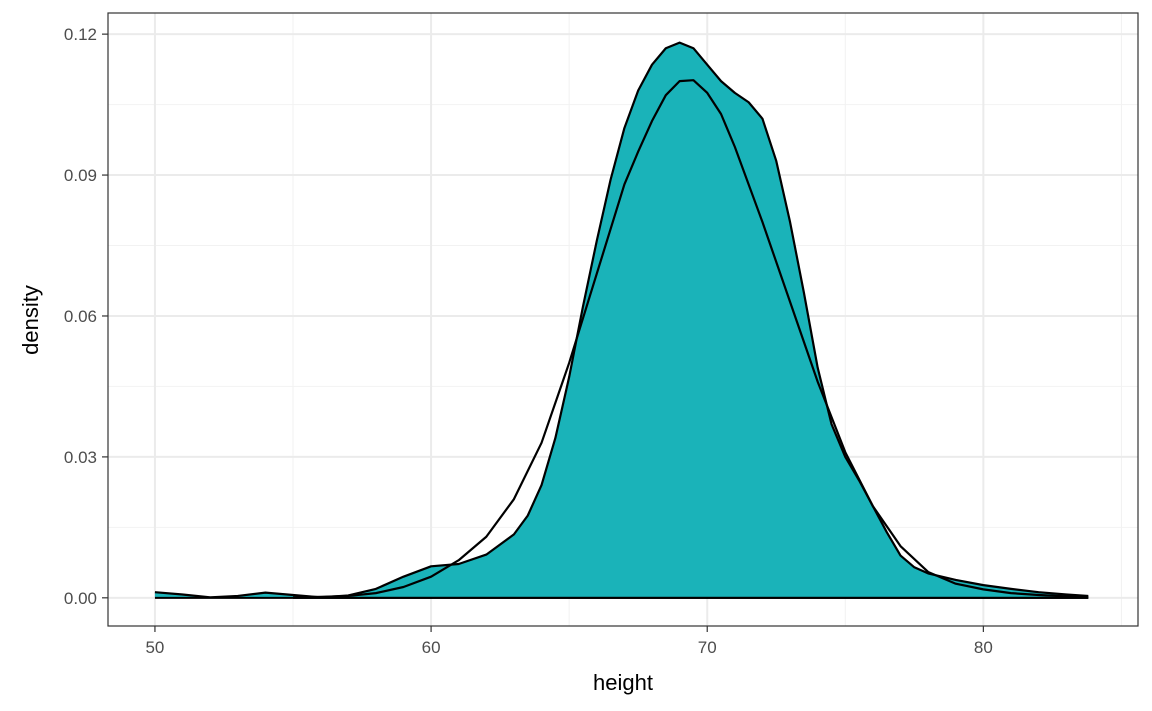 Image resolution: width=1152 pixels, height=711 pixels. I want to click on y-axis: 0.00 0.03 0.06 0.09 0.12, so click(86, 316).